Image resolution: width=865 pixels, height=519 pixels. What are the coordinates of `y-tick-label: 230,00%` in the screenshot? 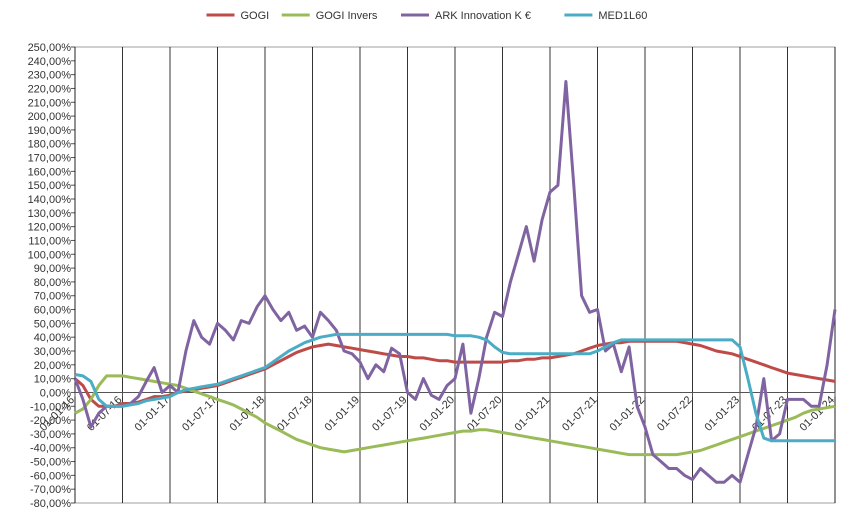 It's located at (50, 76).